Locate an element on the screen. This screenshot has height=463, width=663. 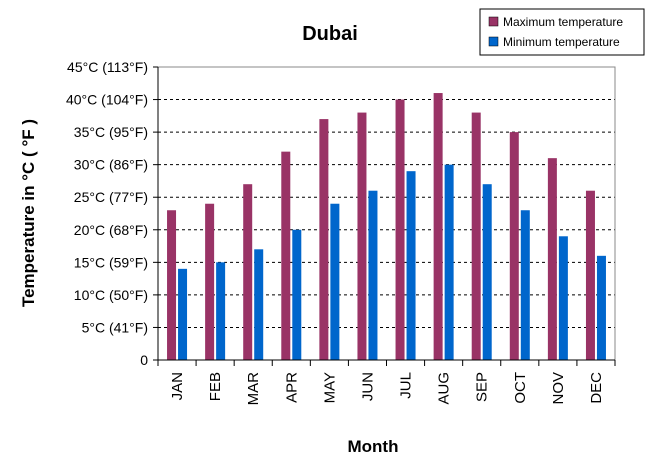
x-tick-label-jun: JUN is located at coordinates (367, 386).